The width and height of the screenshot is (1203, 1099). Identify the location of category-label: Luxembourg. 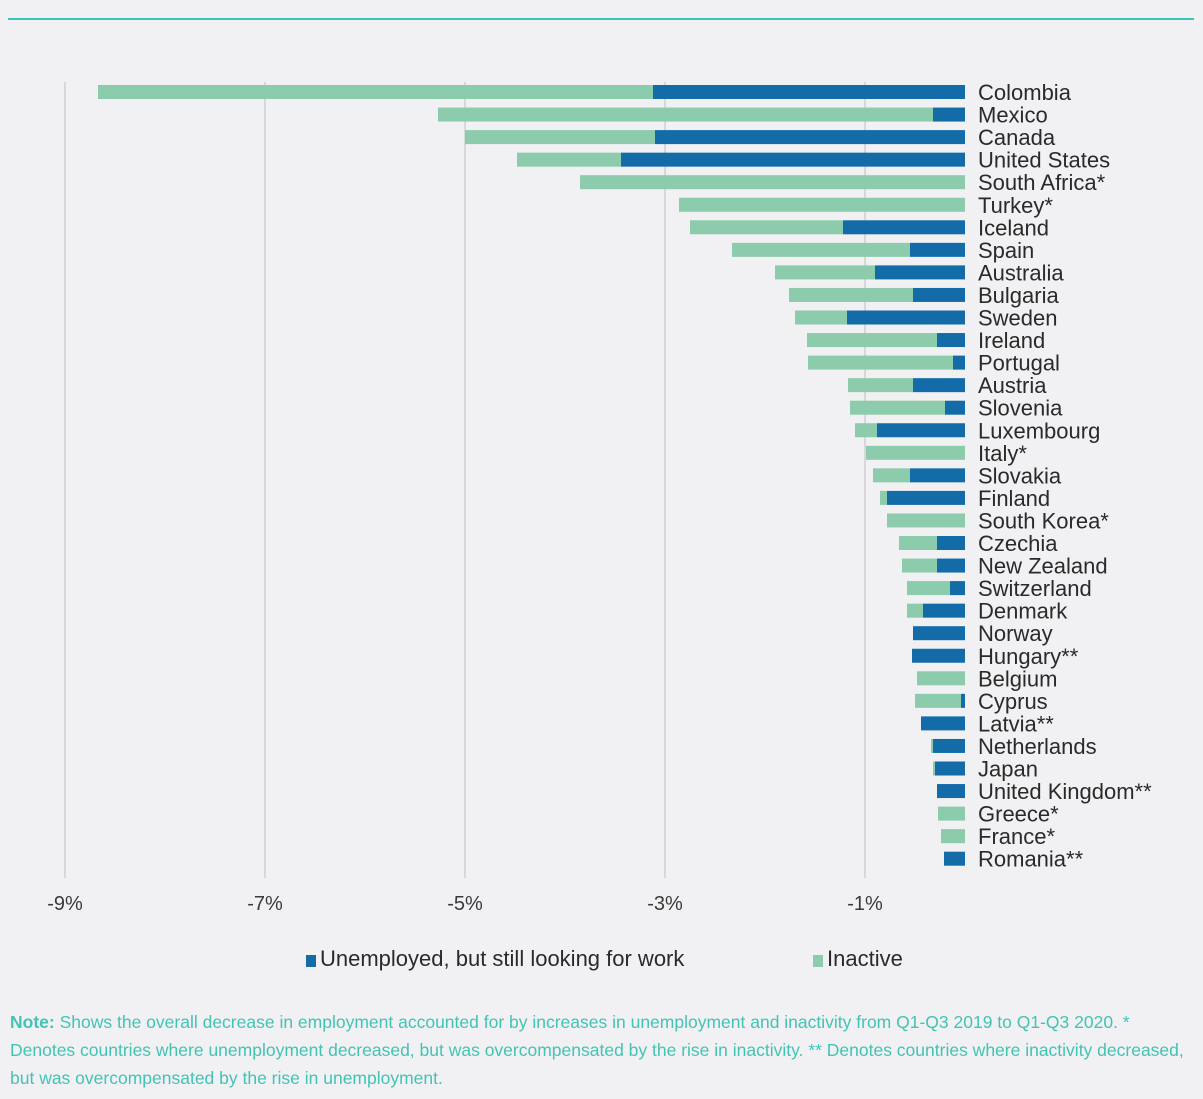
(1039, 430).